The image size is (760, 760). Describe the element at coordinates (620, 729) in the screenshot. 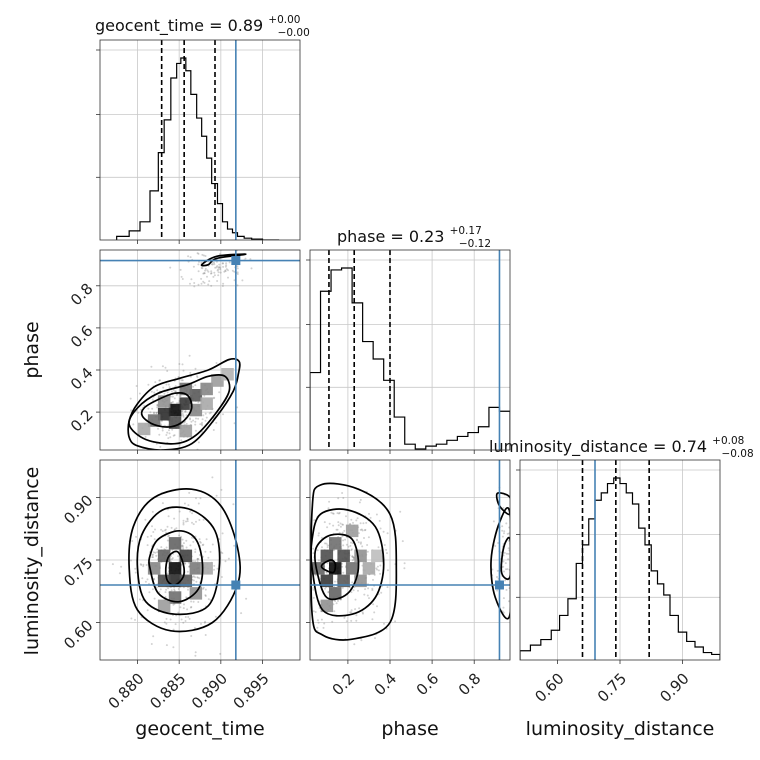

I see `xlabel-luminosity-distance: luminosity_distance` at that location.